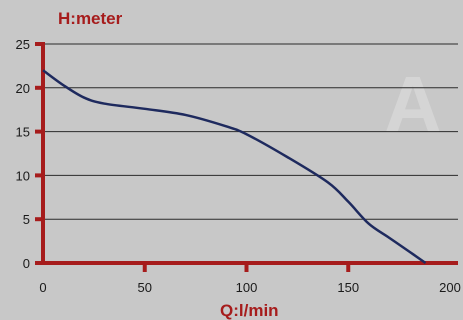 The image size is (463, 320). What do you see at coordinates (90, 18) in the screenshot?
I see `y-axis-title: H:meter` at bounding box center [90, 18].